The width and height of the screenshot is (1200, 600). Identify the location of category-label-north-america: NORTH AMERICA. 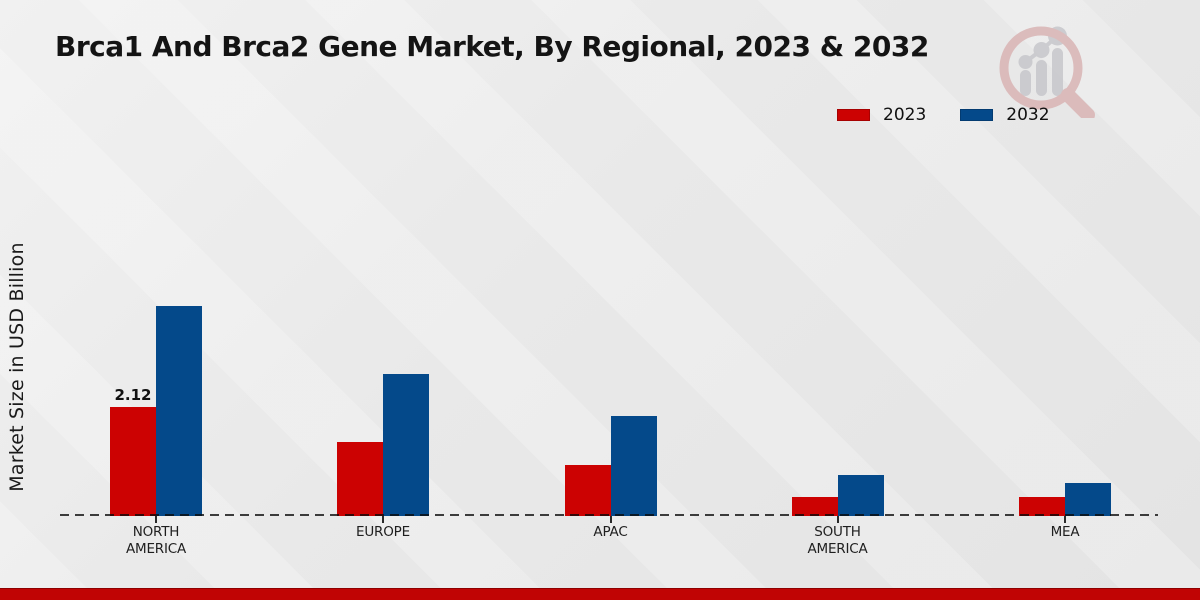
(156, 540).